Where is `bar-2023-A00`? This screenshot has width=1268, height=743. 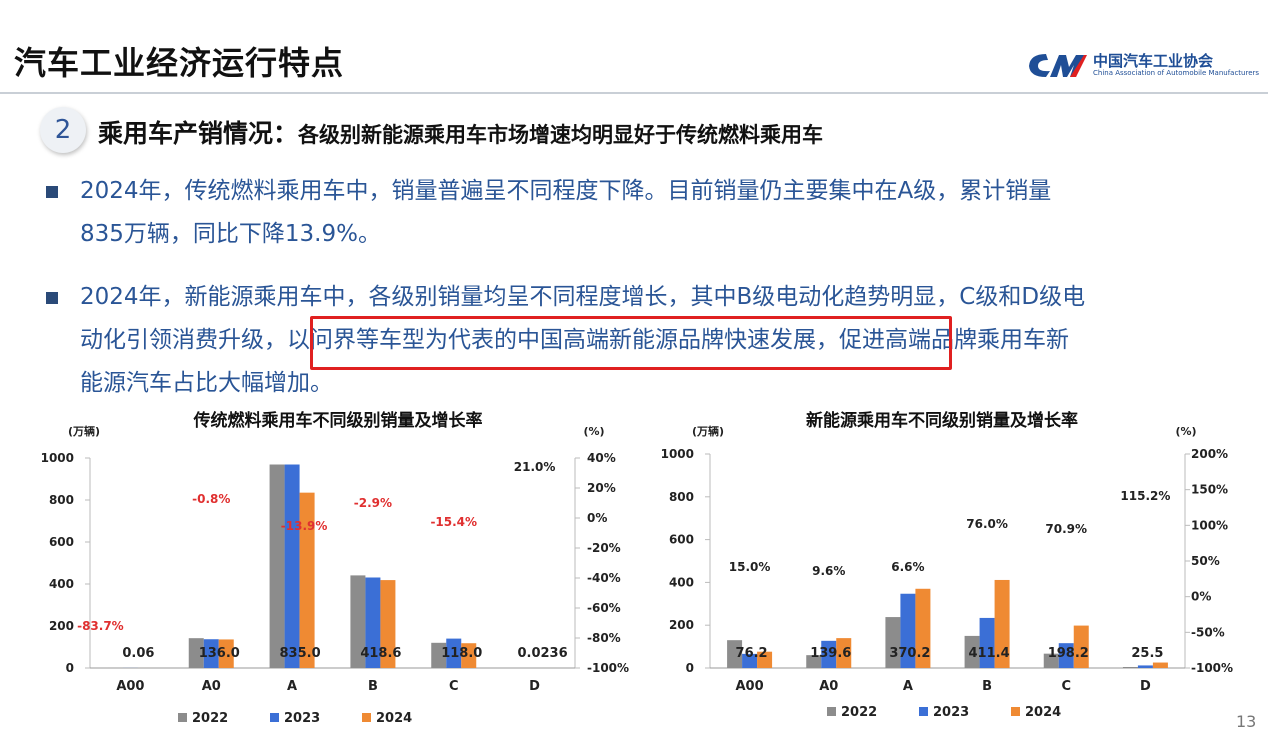
bar-2023-A00 is located at coordinates (750, 660).